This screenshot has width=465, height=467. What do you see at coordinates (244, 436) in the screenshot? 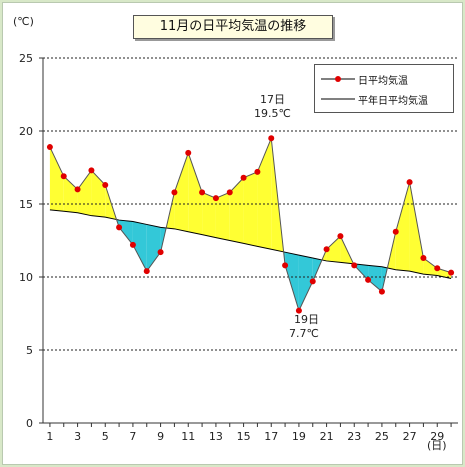
I see `x-tick-label-15: 15` at bounding box center [244, 436].